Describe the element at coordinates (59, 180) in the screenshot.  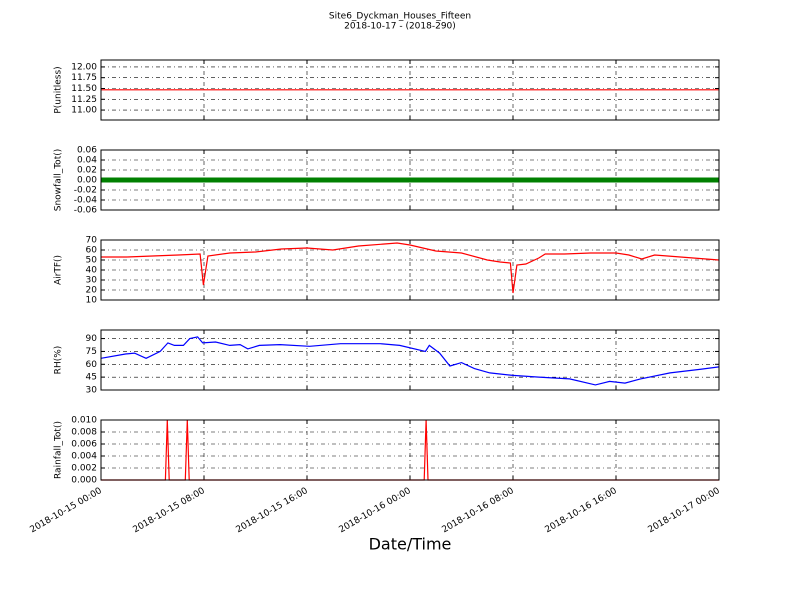
I see `y-axis-label: Snowfall_Tot()` at that location.